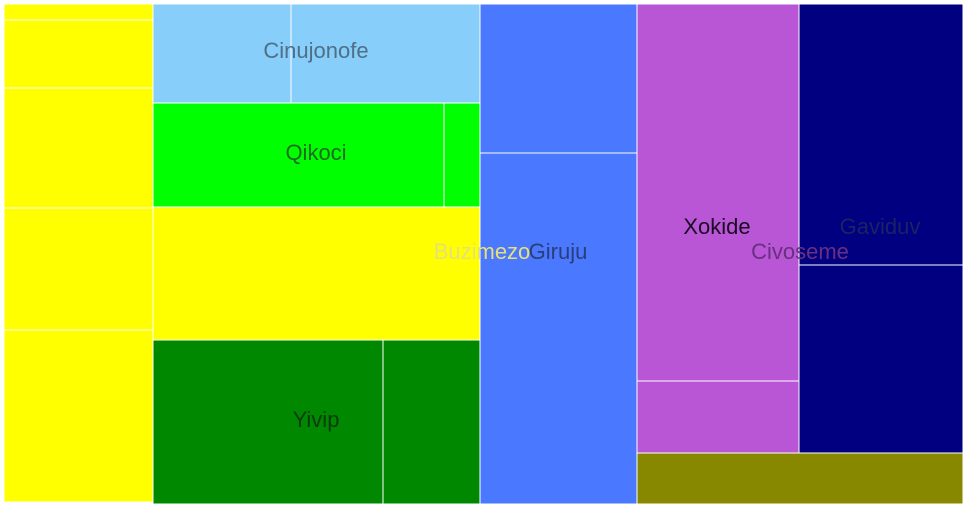  Describe the element at coordinates (315, 50) in the screenshot. I see `group-label-cinujonofe: Cinujonofe` at that location.